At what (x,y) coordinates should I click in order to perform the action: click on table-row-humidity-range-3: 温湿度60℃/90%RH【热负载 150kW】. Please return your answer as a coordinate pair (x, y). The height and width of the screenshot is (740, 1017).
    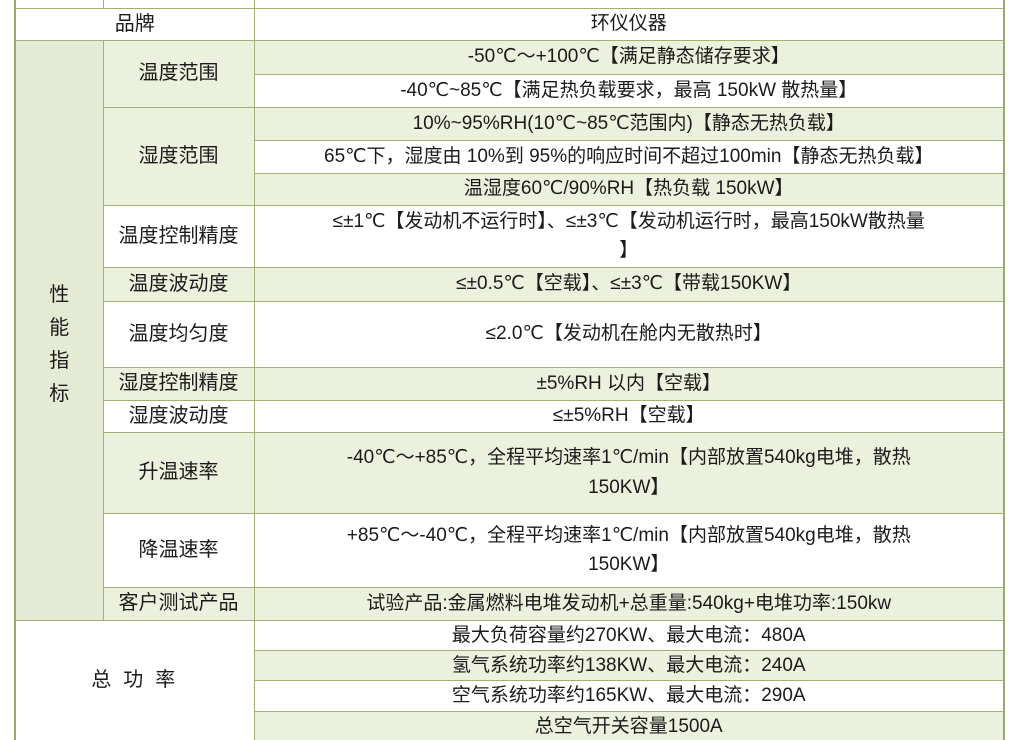
    Looking at the image, I should click on (510, 189).